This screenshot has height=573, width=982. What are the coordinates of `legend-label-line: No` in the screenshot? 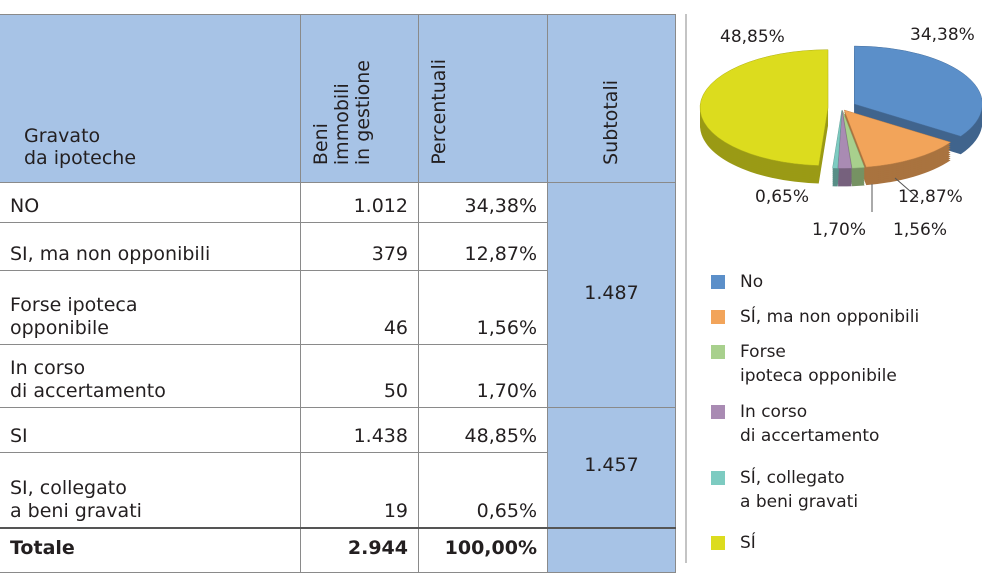 It's located at (751, 282).